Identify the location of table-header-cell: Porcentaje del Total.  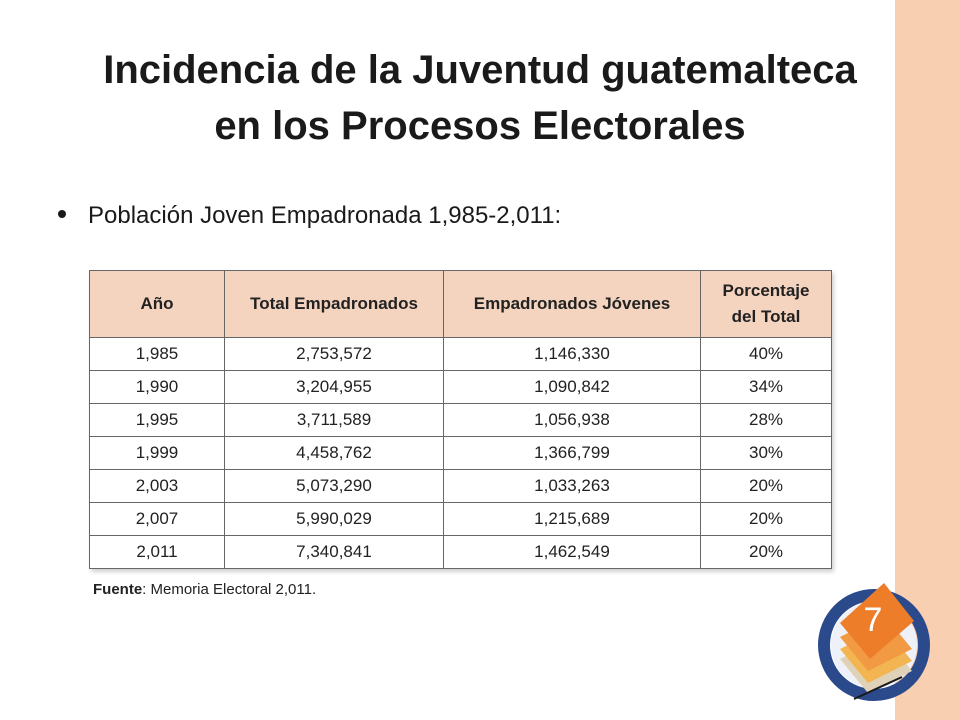
(766, 304).